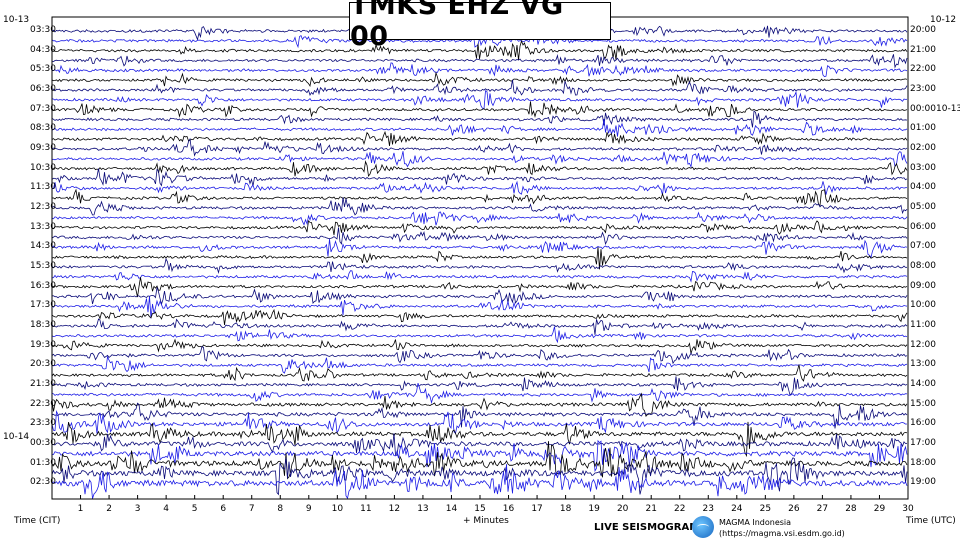  Describe the element at coordinates (923, 442) in the screenshot. I see `right-time-label: 17:00` at that location.